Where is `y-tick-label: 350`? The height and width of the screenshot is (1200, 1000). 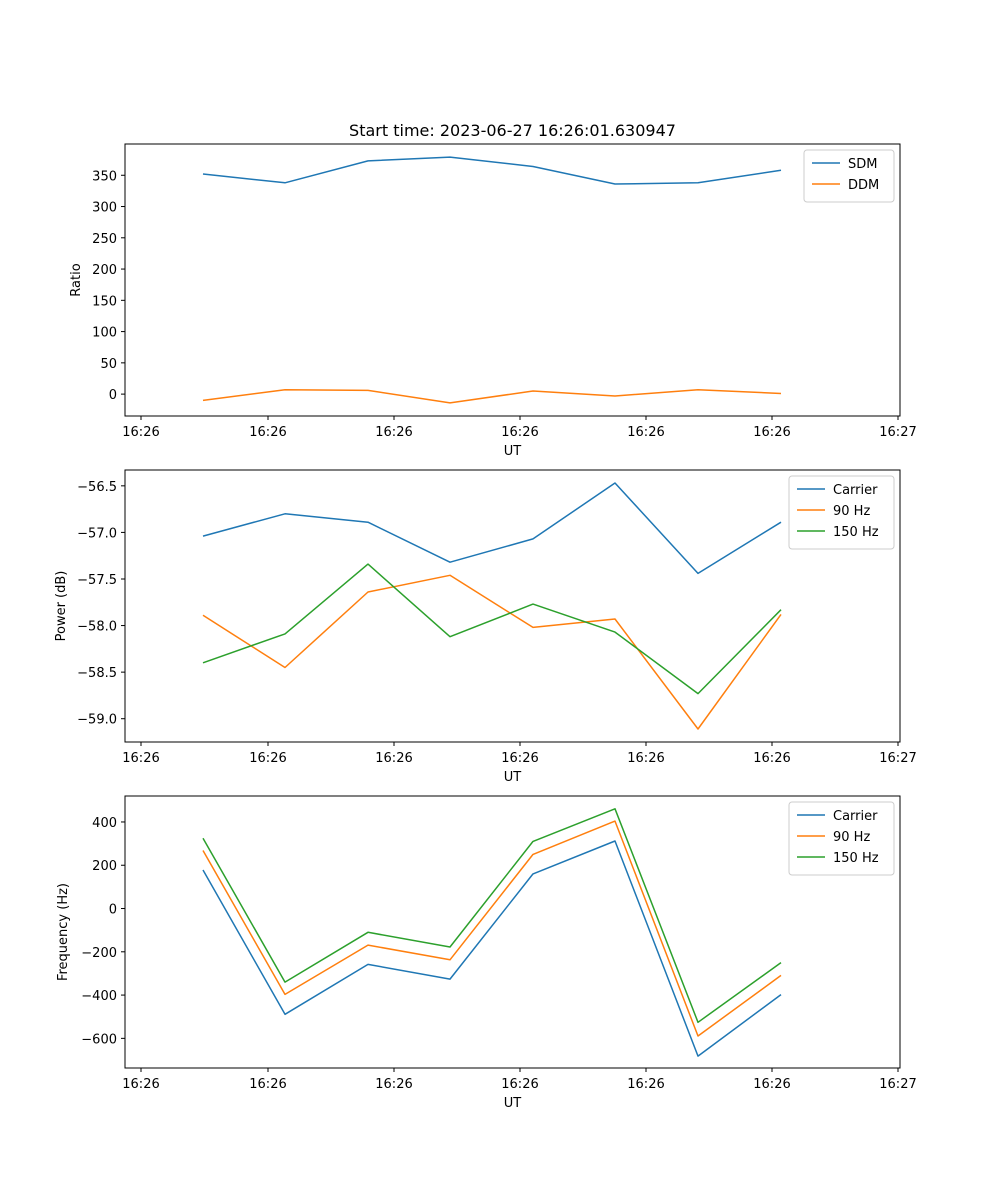
y-tick-label: 350 is located at coordinates (104, 176).